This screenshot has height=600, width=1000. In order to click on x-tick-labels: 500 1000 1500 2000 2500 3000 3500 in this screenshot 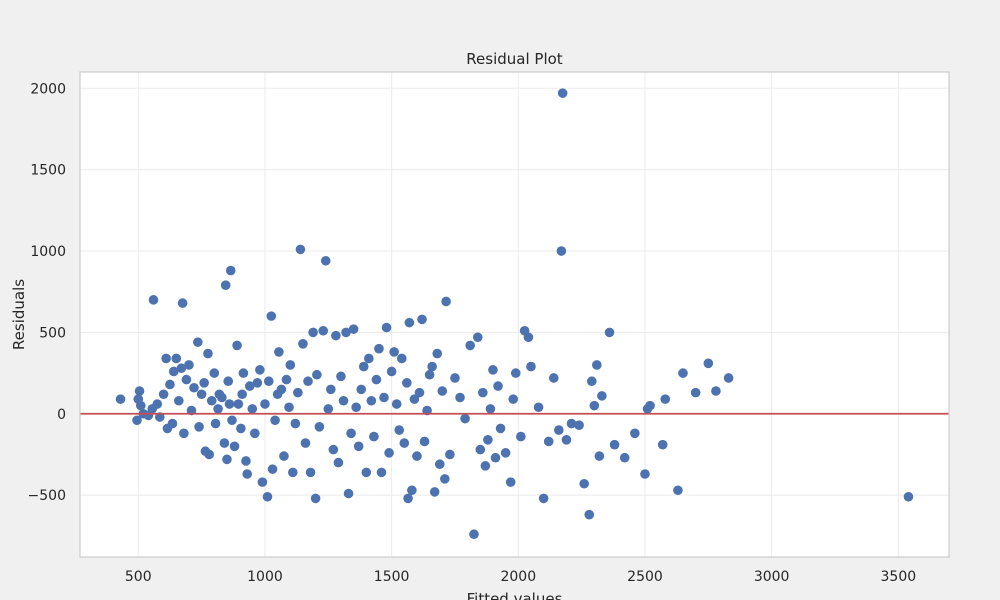, I will do `click(520, 577)`.